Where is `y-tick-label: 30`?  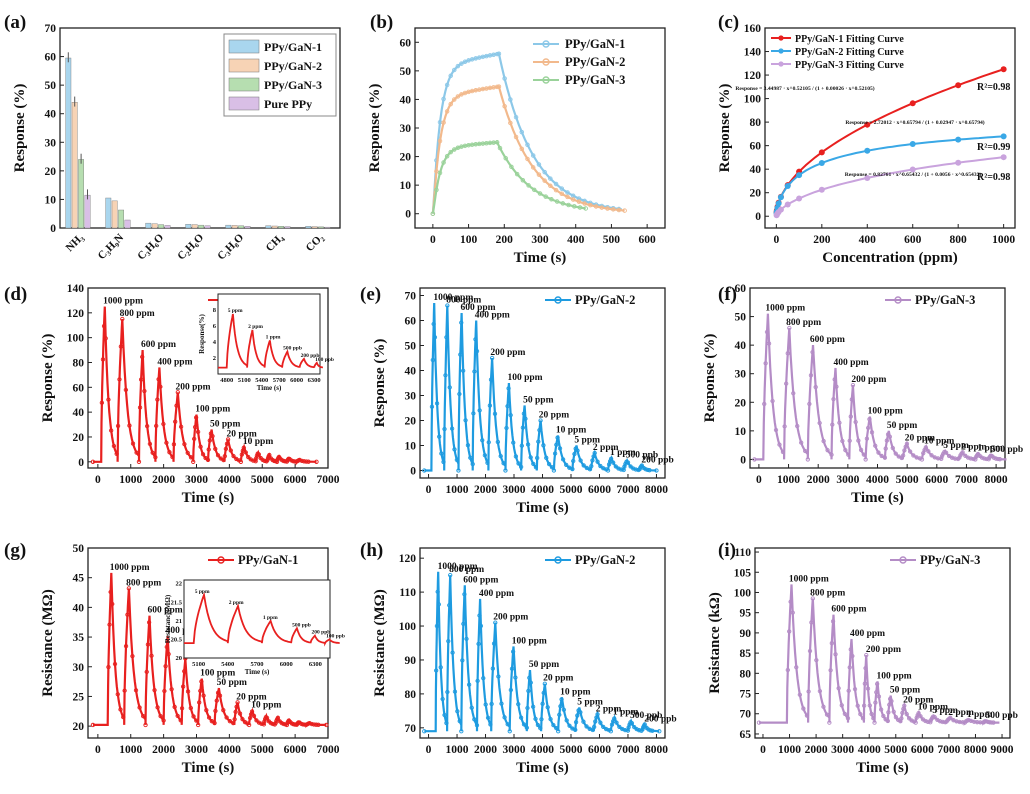 y-tick-label: 30 is located at coordinates (741, 375).